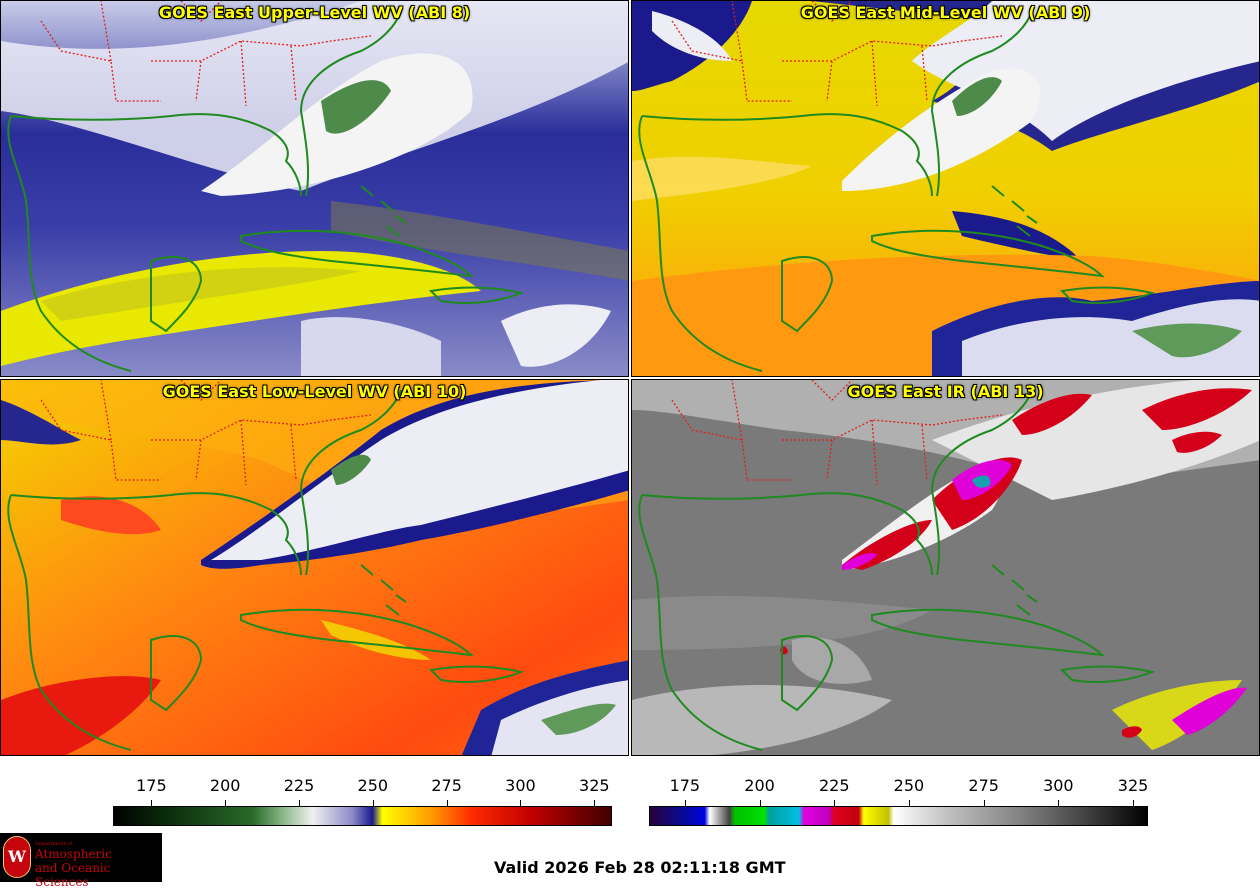  What do you see at coordinates (446, 785) in the screenshot?
I see `wv-tick-label: 275` at bounding box center [446, 785].